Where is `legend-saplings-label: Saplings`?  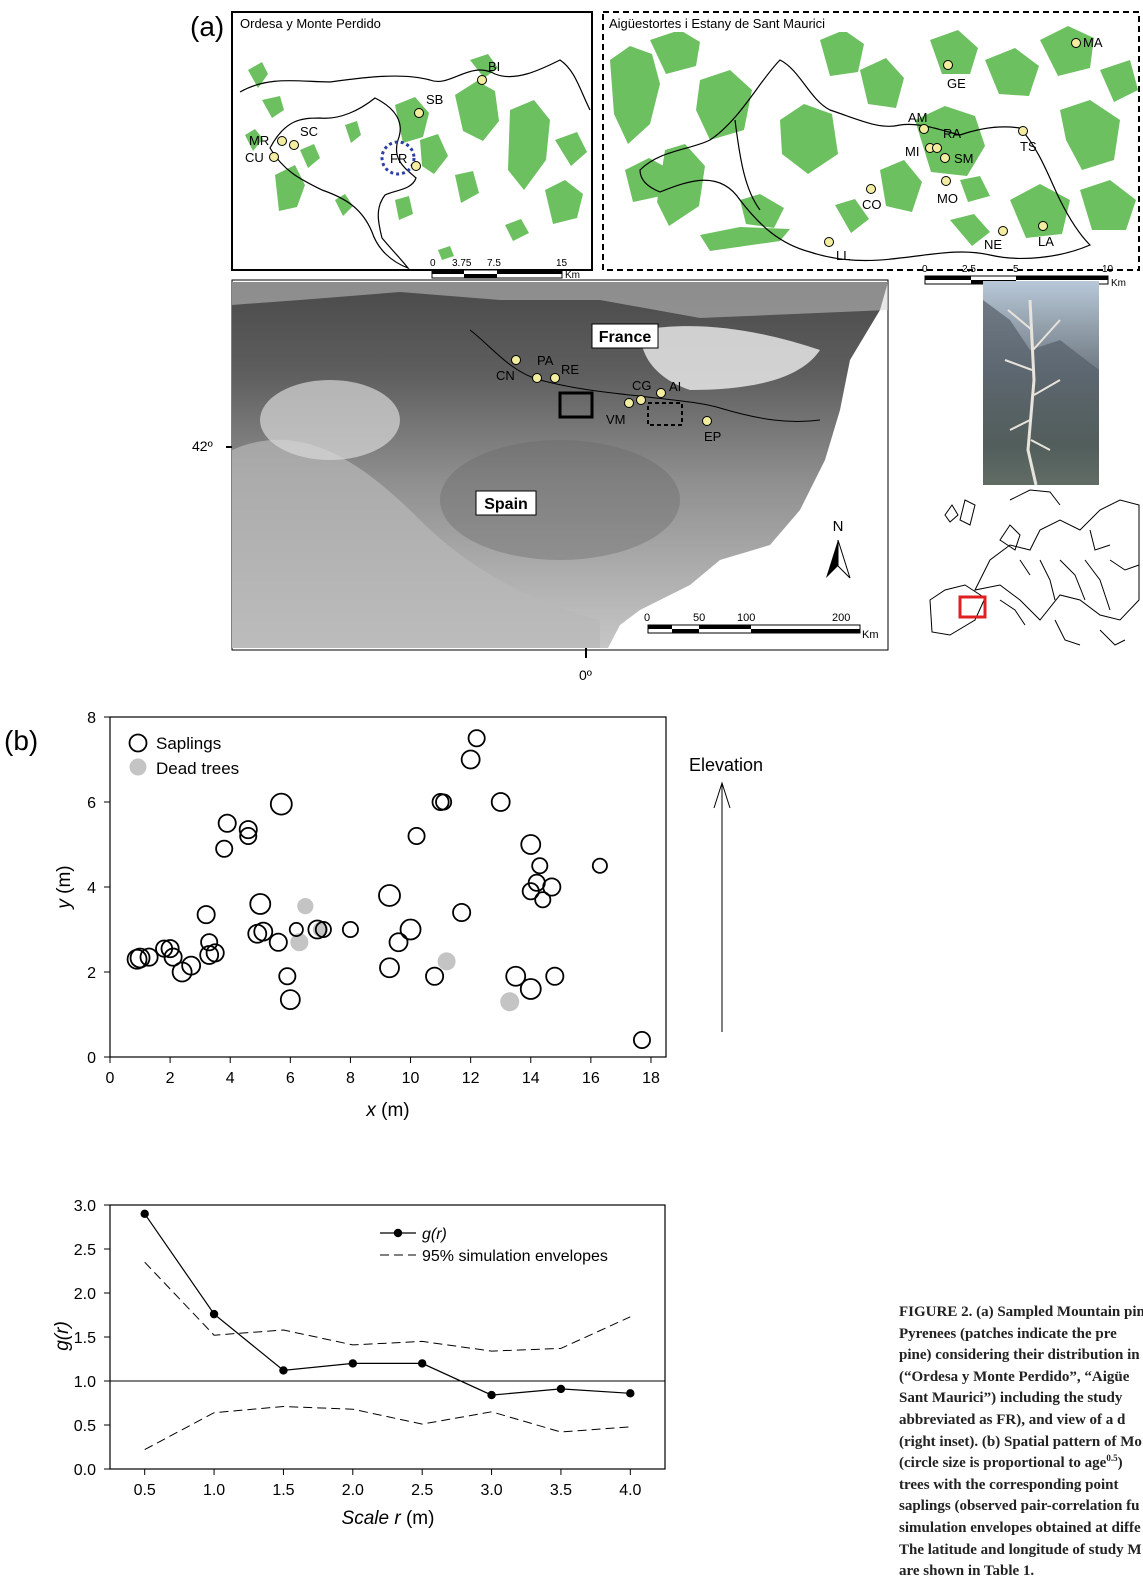
legend-saplings-label: Saplings is located at coordinates (188, 743).